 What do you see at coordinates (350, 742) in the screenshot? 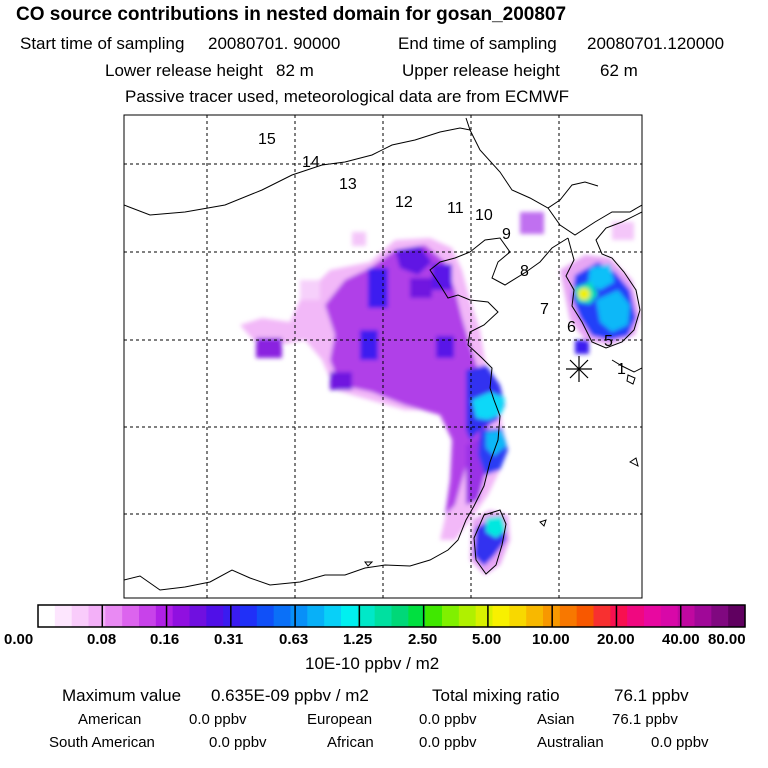
I see `region-name: African` at bounding box center [350, 742].